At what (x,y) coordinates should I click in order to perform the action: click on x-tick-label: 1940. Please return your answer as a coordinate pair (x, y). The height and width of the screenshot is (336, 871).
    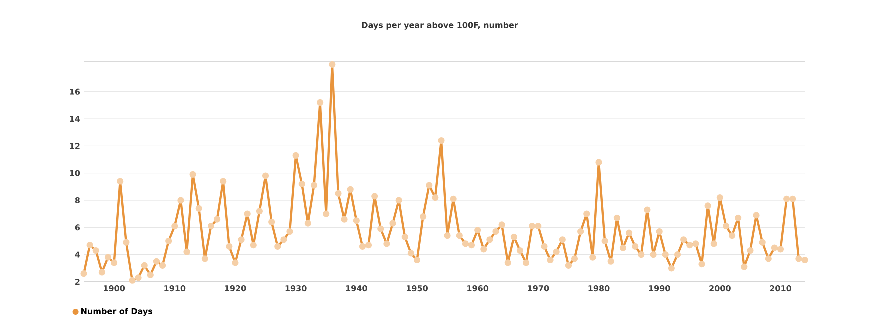
    Looking at the image, I should click on (357, 289).